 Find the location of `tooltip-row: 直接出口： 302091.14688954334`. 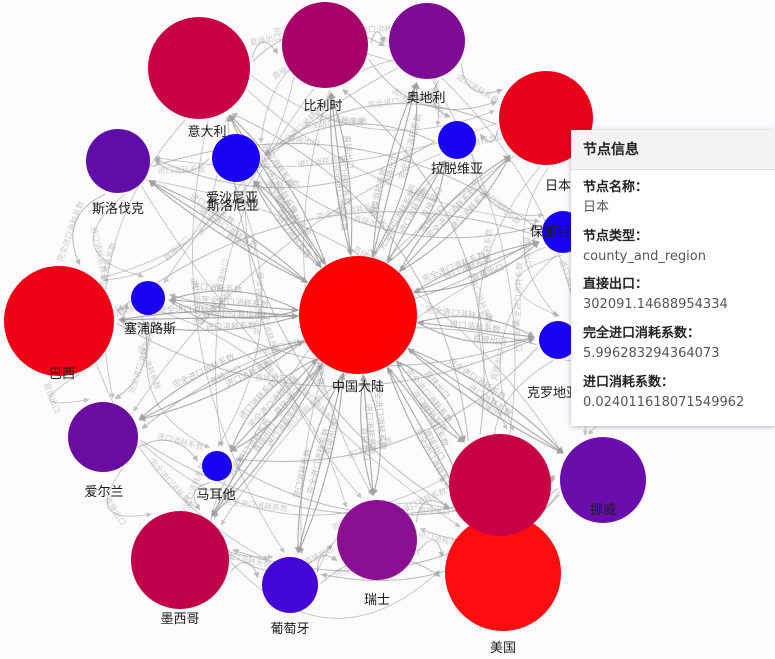

tooltip-row: 直接出口： 302091.14688954334 is located at coordinates (673, 295).